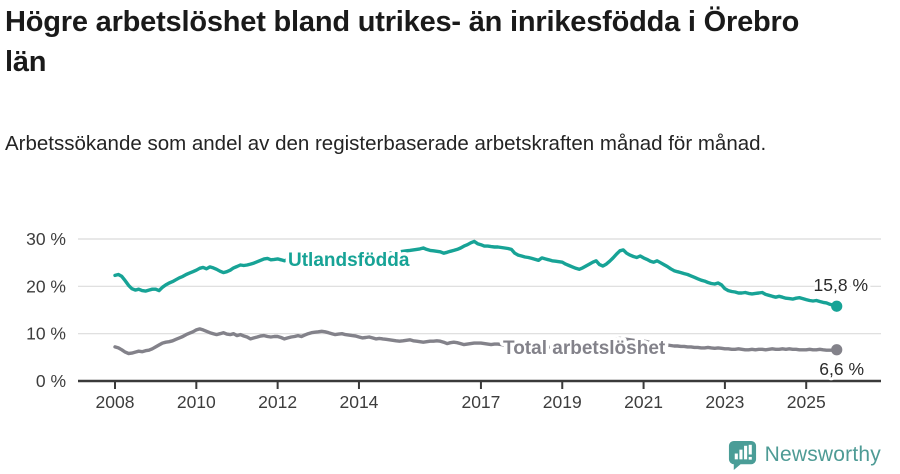 Image resolution: width=900 pixels, height=474 pixels. I want to click on x-axis-label-2023: 2023, so click(724, 402).